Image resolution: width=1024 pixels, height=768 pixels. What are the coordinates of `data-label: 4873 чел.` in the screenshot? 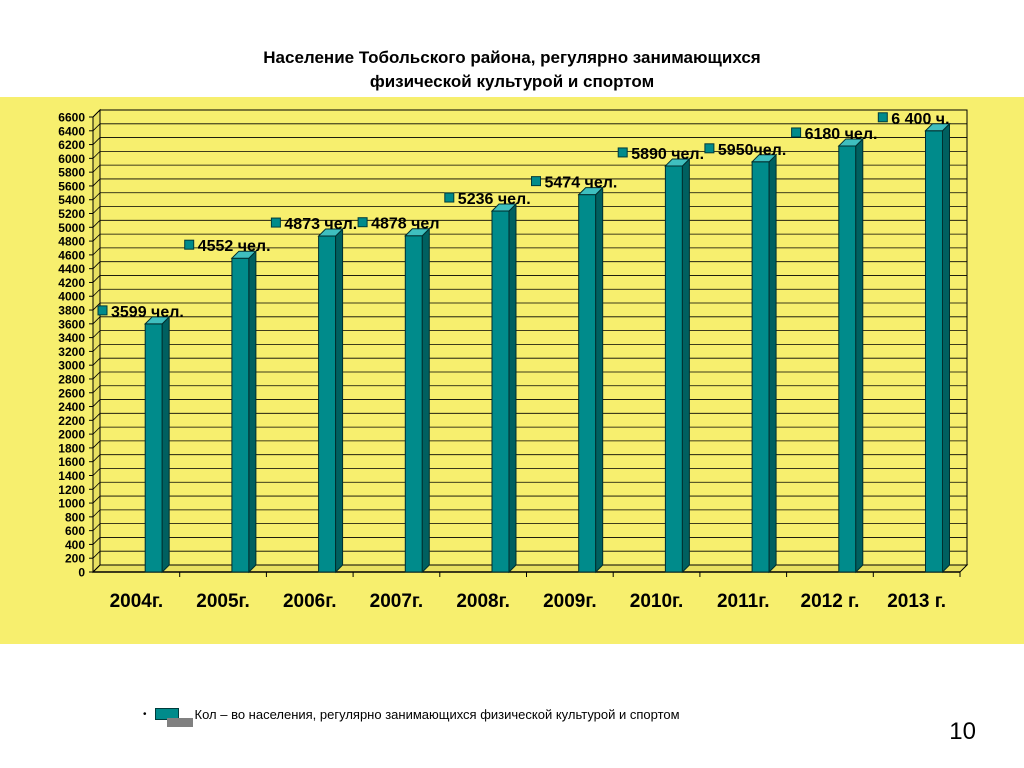 It's located at (320, 224).